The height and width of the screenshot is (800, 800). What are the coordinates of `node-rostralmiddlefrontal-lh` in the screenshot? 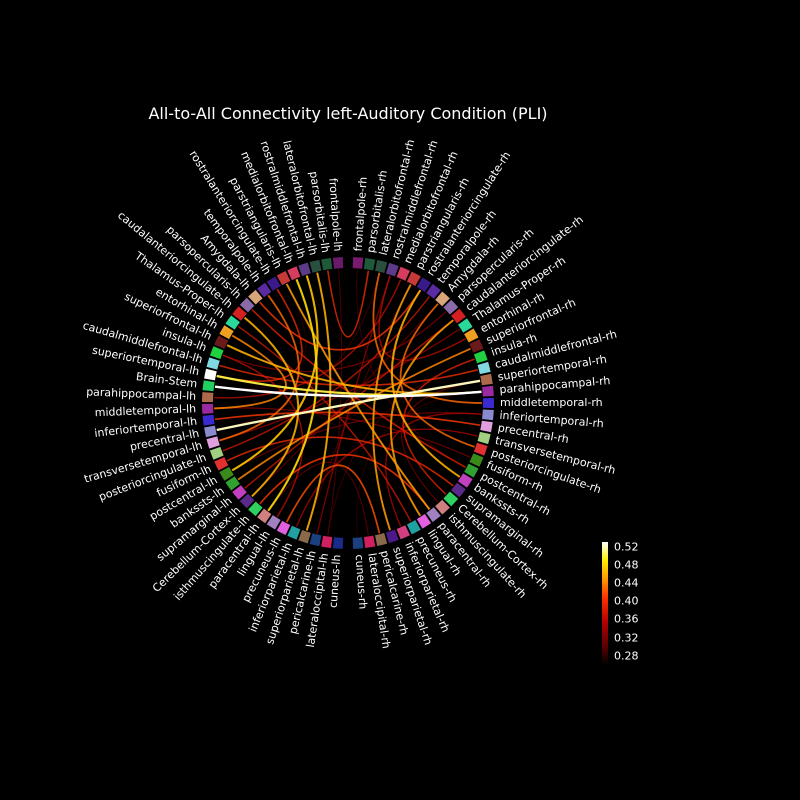 It's located at (304, 269).